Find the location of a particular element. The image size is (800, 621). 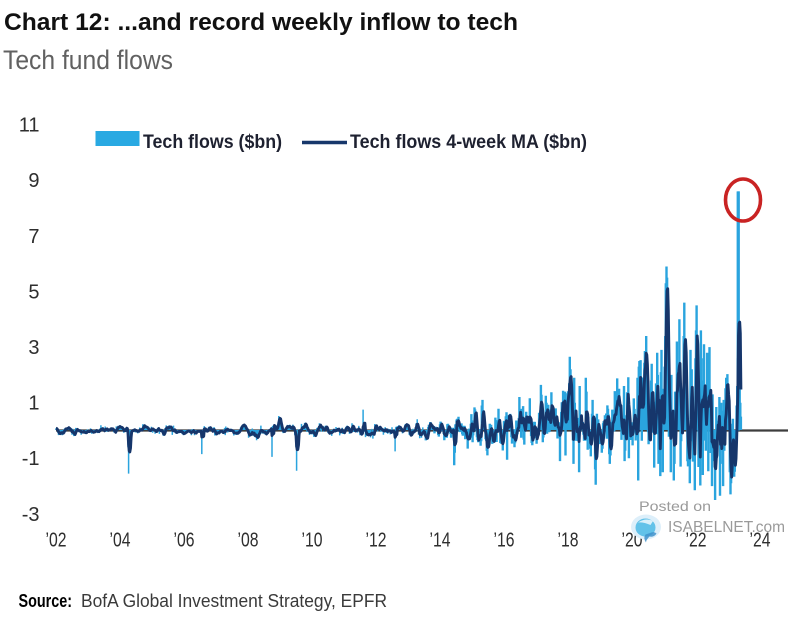

svg-text:BofA Global Investment Strateg: BofA Global Investment Strategy, EPFR is located at coordinates (234, 601).